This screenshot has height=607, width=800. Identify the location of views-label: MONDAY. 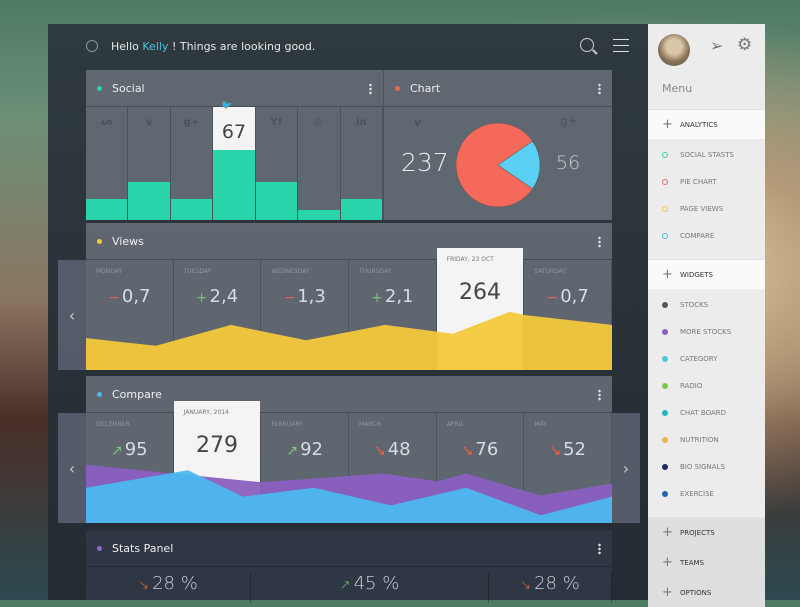
(109, 271).